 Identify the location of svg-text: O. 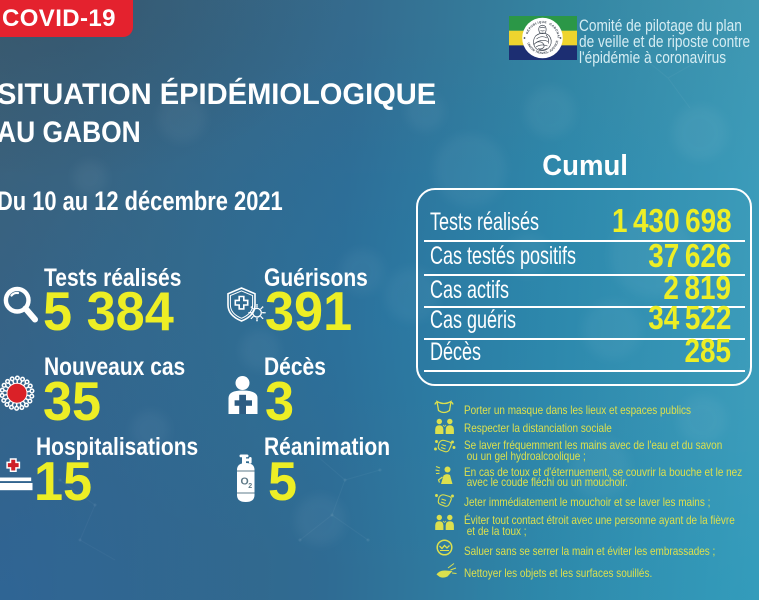
(245, 482).